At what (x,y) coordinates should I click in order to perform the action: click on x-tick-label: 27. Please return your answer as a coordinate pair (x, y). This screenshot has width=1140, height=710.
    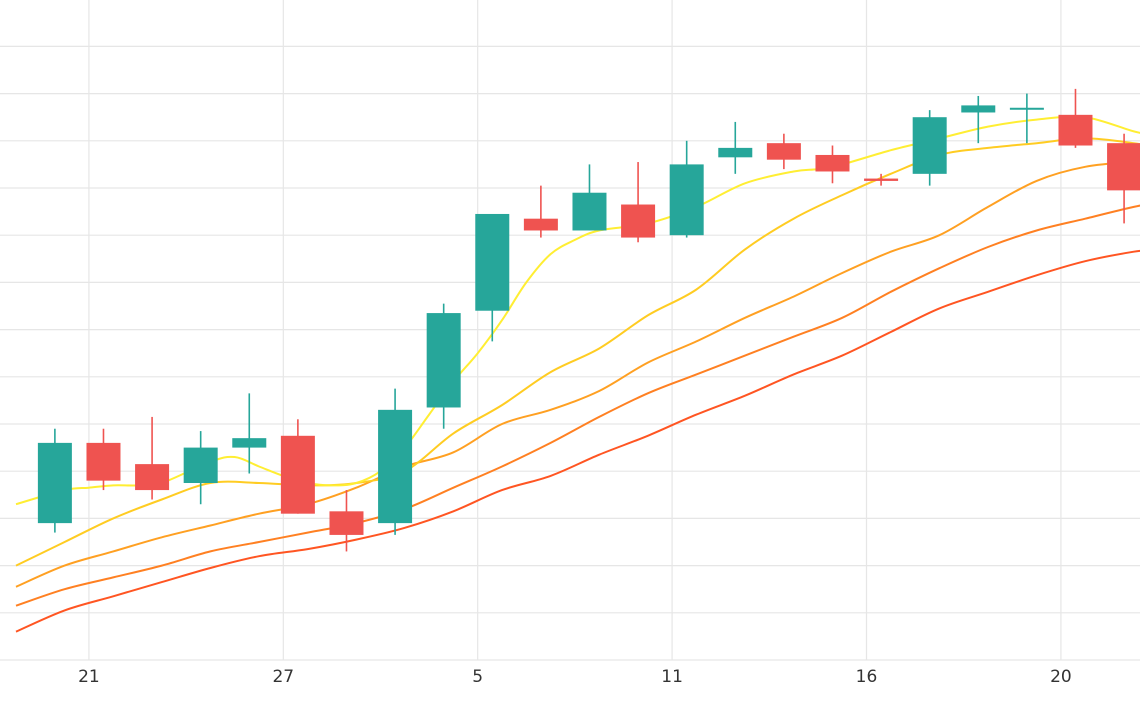
    Looking at the image, I should click on (283, 677).